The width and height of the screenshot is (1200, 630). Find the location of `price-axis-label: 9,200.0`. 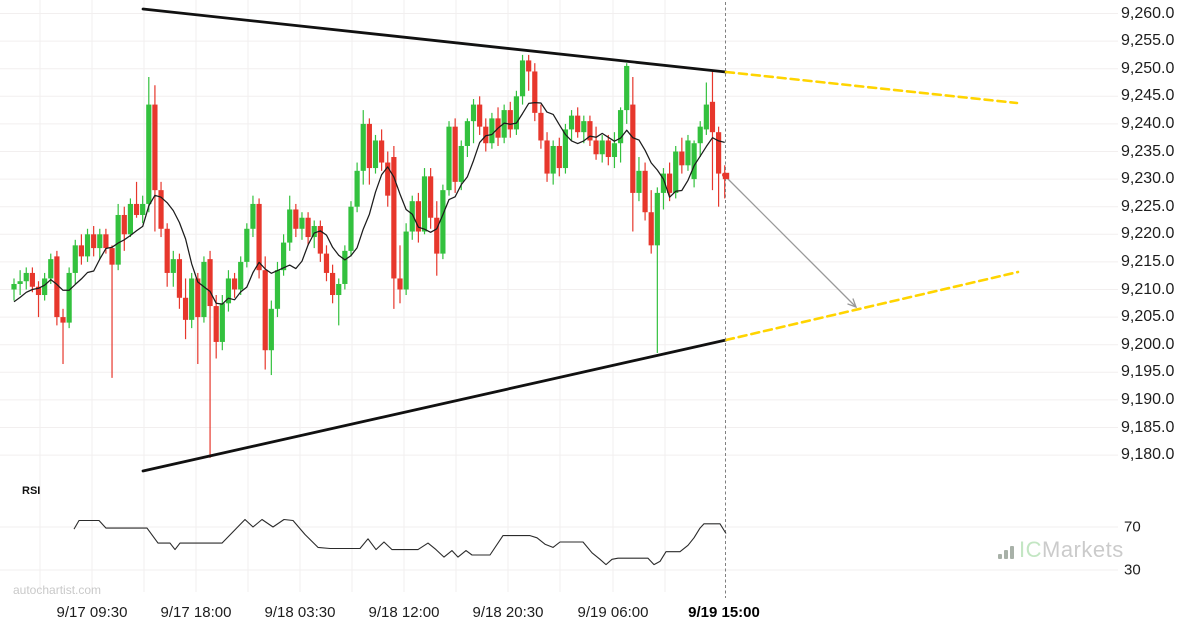

price-axis-label: 9,200.0 is located at coordinates (1148, 344).